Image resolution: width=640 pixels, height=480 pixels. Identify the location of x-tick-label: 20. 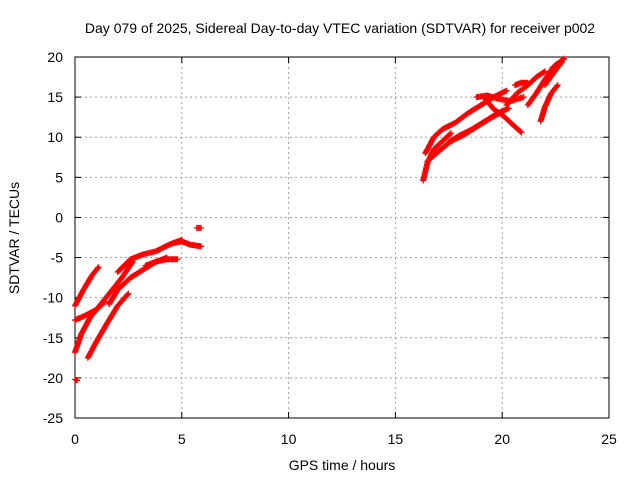
(502, 439).